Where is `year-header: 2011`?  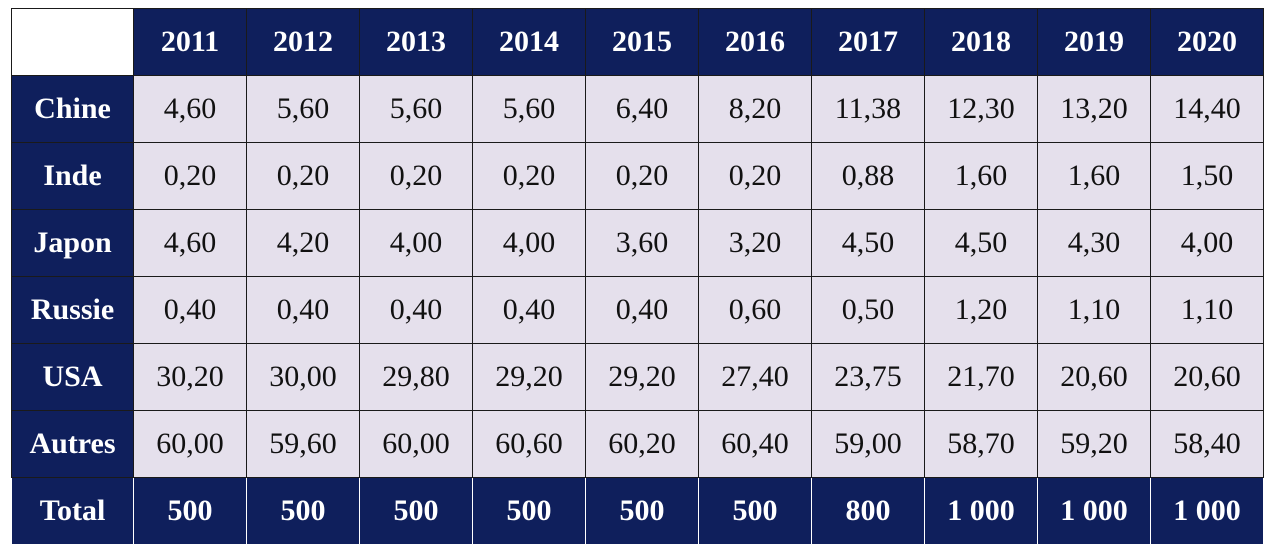 year-header: 2011 is located at coordinates (190, 42).